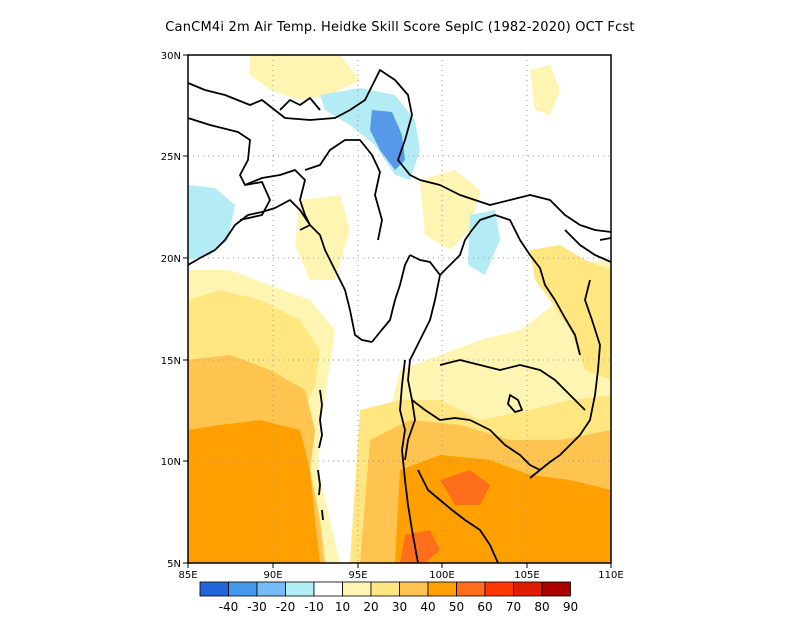  Describe the element at coordinates (441, 410) in the screenshot. I see `gulf-of-thailand-coast` at that location.